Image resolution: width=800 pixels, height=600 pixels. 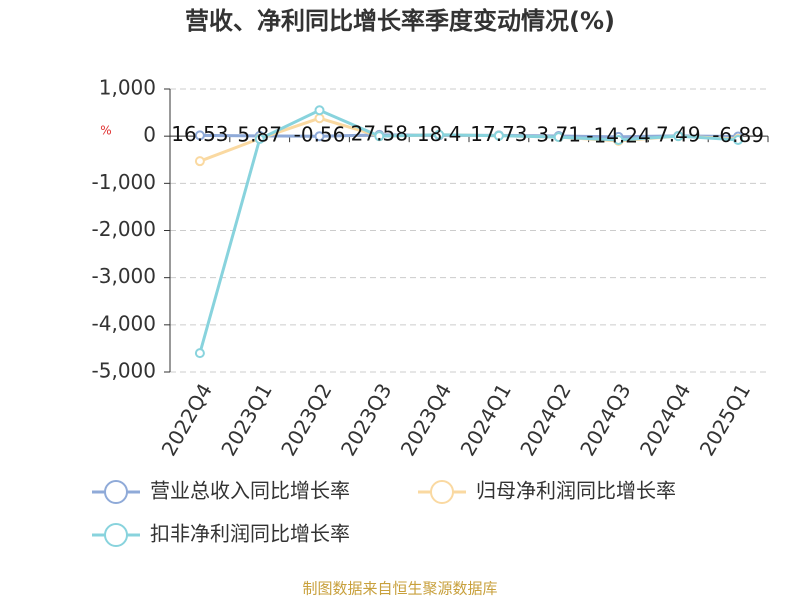 What do you see at coordinates (250, 491) in the screenshot?
I see `legend-label: 营业总收入同比增长率` at bounding box center [250, 491].